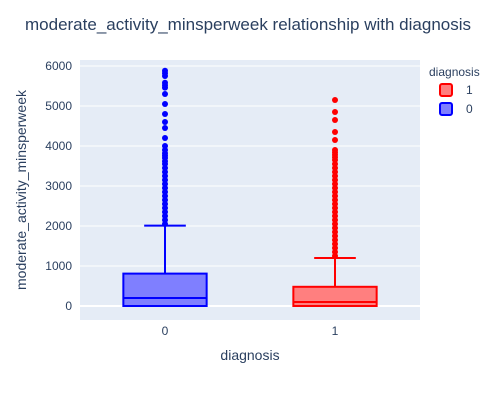 Image resolution: width=500 pixels, height=400 pixels. Describe the element at coordinates (456, 109) in the screenshot. I see `legend-item-0: 0` at that location.